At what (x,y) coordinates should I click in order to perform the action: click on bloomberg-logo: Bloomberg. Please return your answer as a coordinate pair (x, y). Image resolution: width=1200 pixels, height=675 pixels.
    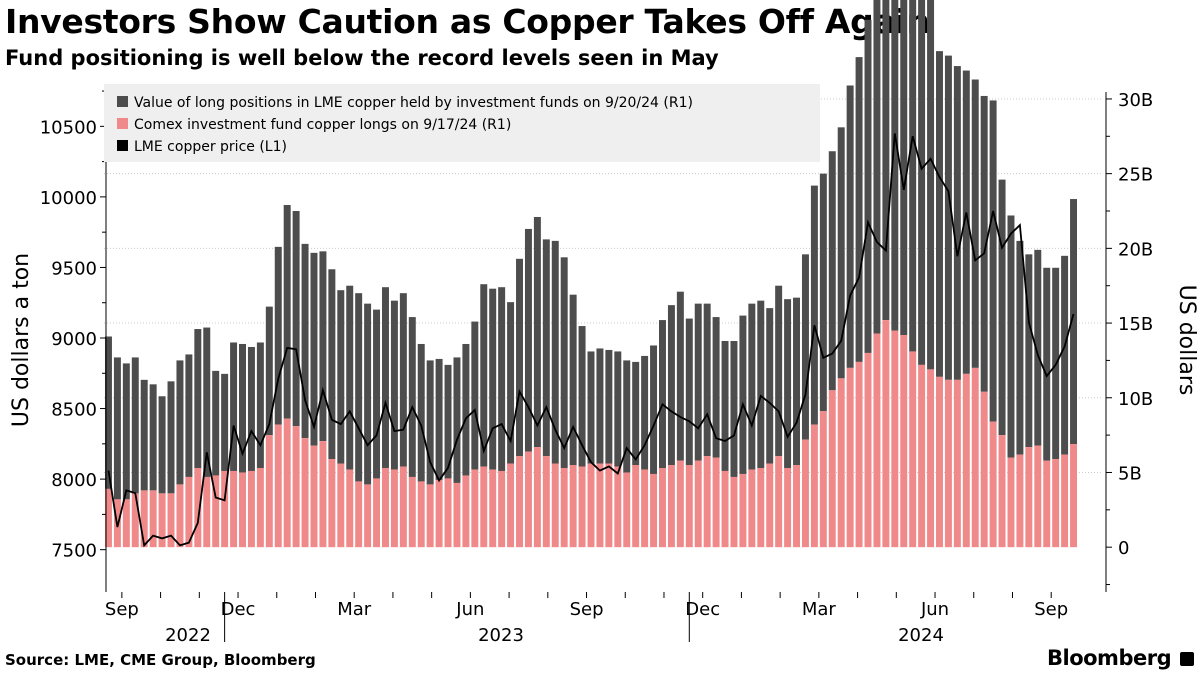
    Looking at the image, I should click on (1109, 658).